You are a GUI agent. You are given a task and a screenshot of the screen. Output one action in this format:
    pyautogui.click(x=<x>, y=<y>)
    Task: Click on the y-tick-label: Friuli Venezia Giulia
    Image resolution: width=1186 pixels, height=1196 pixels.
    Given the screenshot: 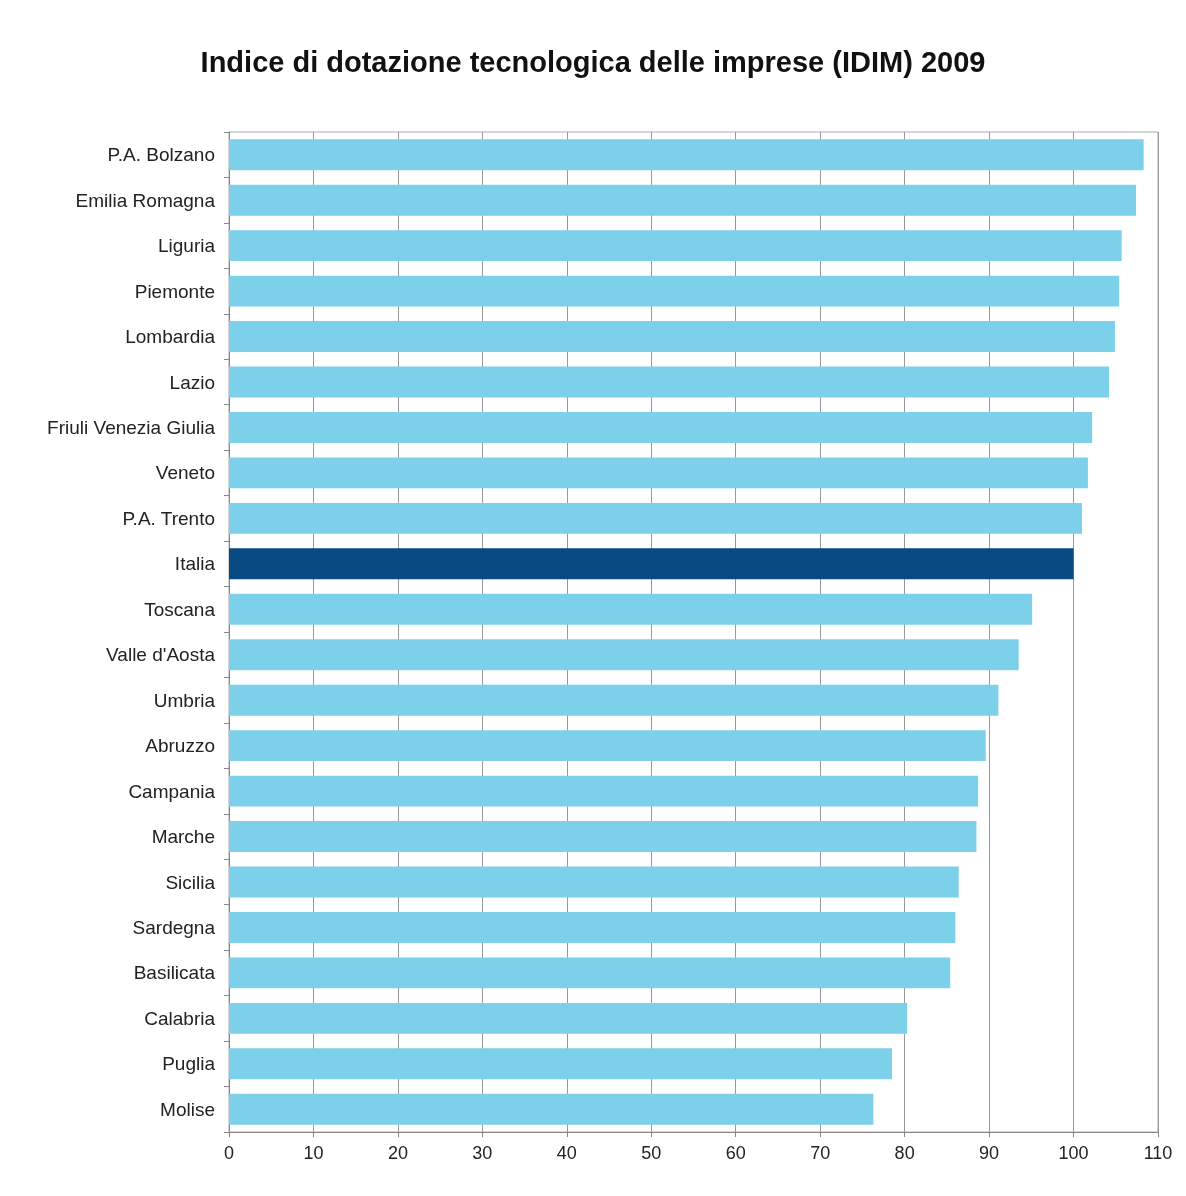 What is the action you would take?
    pyautogui.click(x=131, y=427)
    